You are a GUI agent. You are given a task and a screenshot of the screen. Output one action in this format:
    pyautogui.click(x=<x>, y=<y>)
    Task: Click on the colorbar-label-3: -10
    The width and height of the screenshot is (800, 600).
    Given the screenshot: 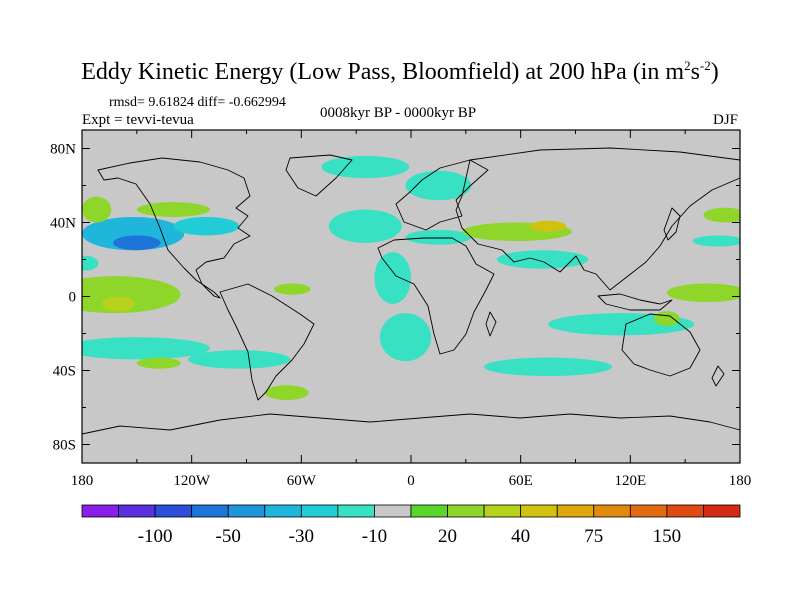 What is the action you would take?
    pyautogui.click(x=374, y=536)
    